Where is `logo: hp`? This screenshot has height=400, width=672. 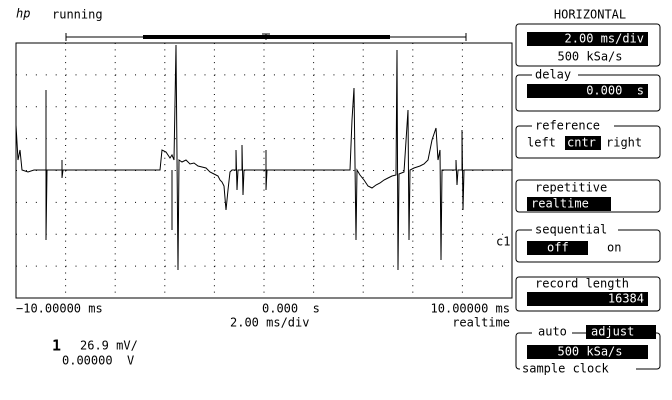
logo: hp is located at coordinates (23, 14).